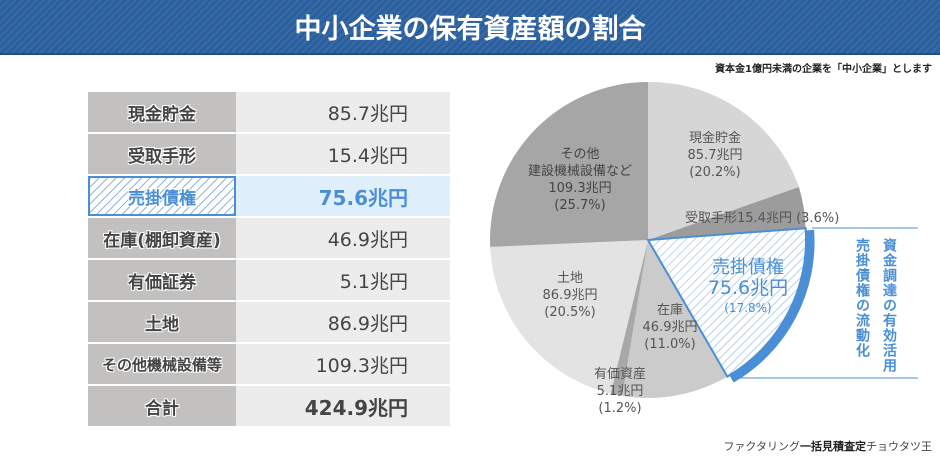  Describe the element at coordinates (619, 374) in the screenshot. I see `label-name: 有価資産` at that location.